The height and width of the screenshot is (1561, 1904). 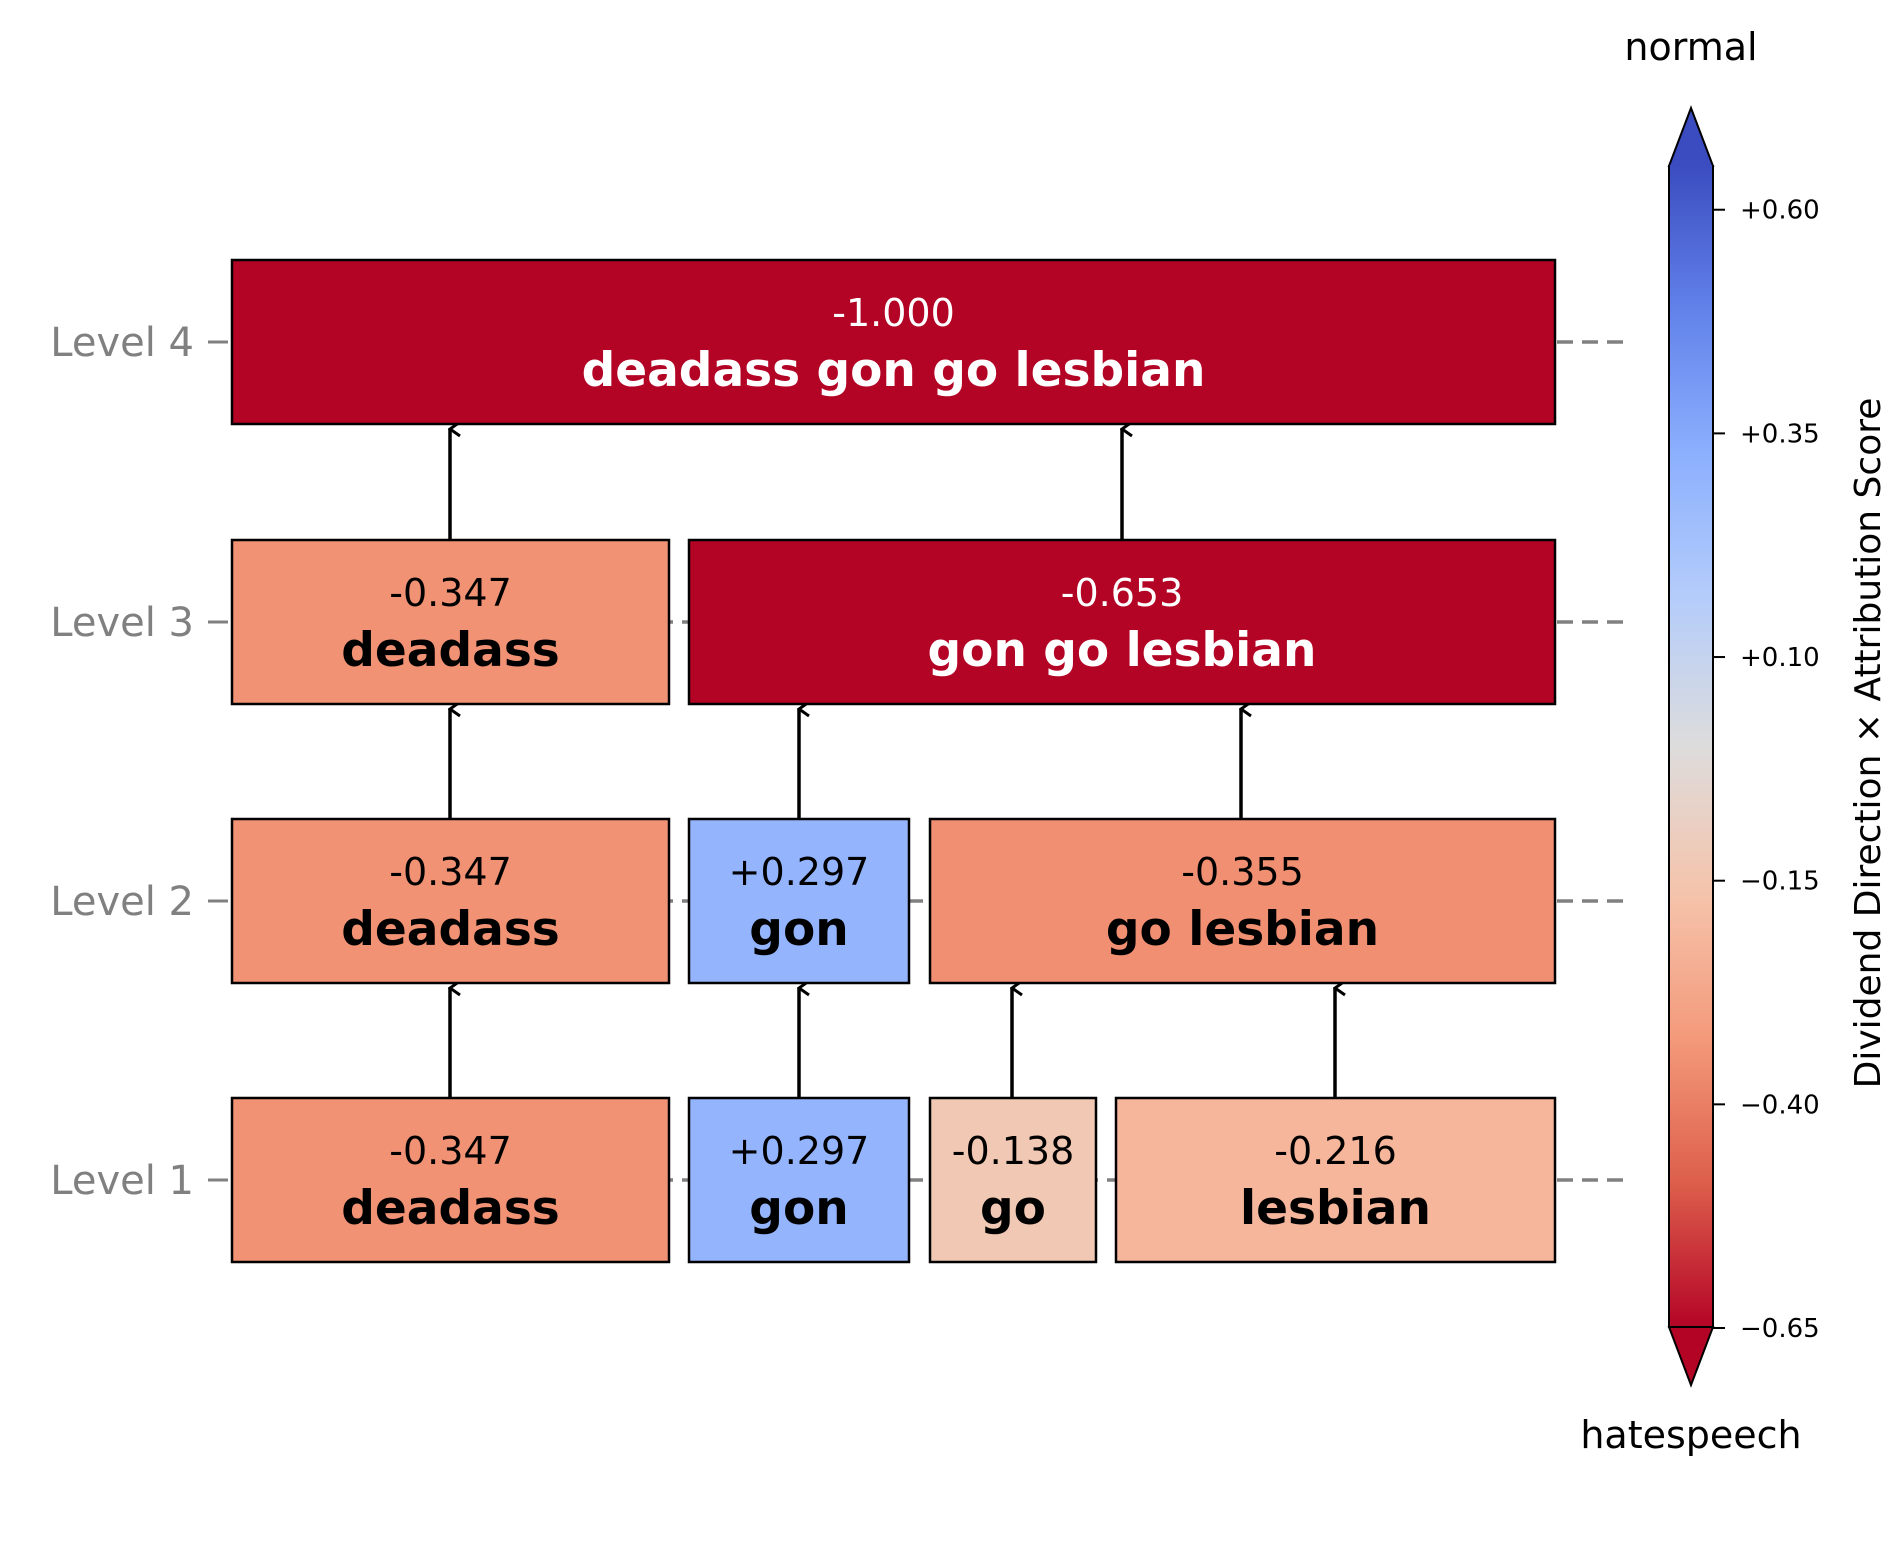 What do you see at coordinates (1780, 1105) in the screenshot?
I see `colorbar-tick-label: −0.40` at bounding box center [1780, 1105].